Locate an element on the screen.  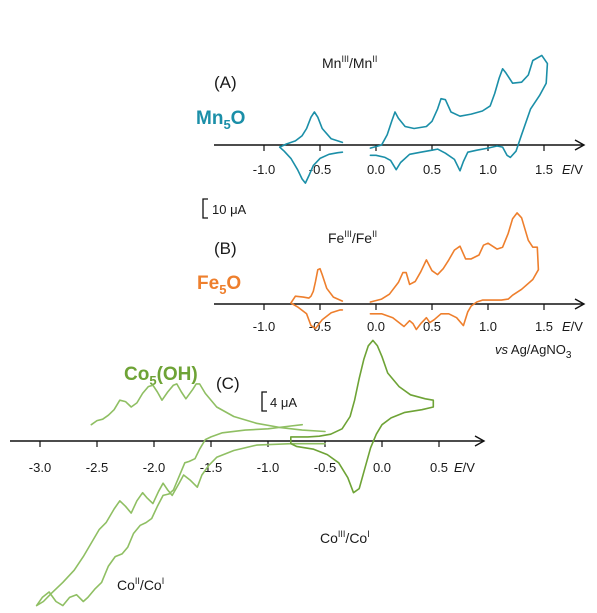
panel-c-tick-labels: -3.0 -2.5 -2.0 -1.5 -1.0 -0.5 0.0 0.5 is located at coordinates (238, 467).